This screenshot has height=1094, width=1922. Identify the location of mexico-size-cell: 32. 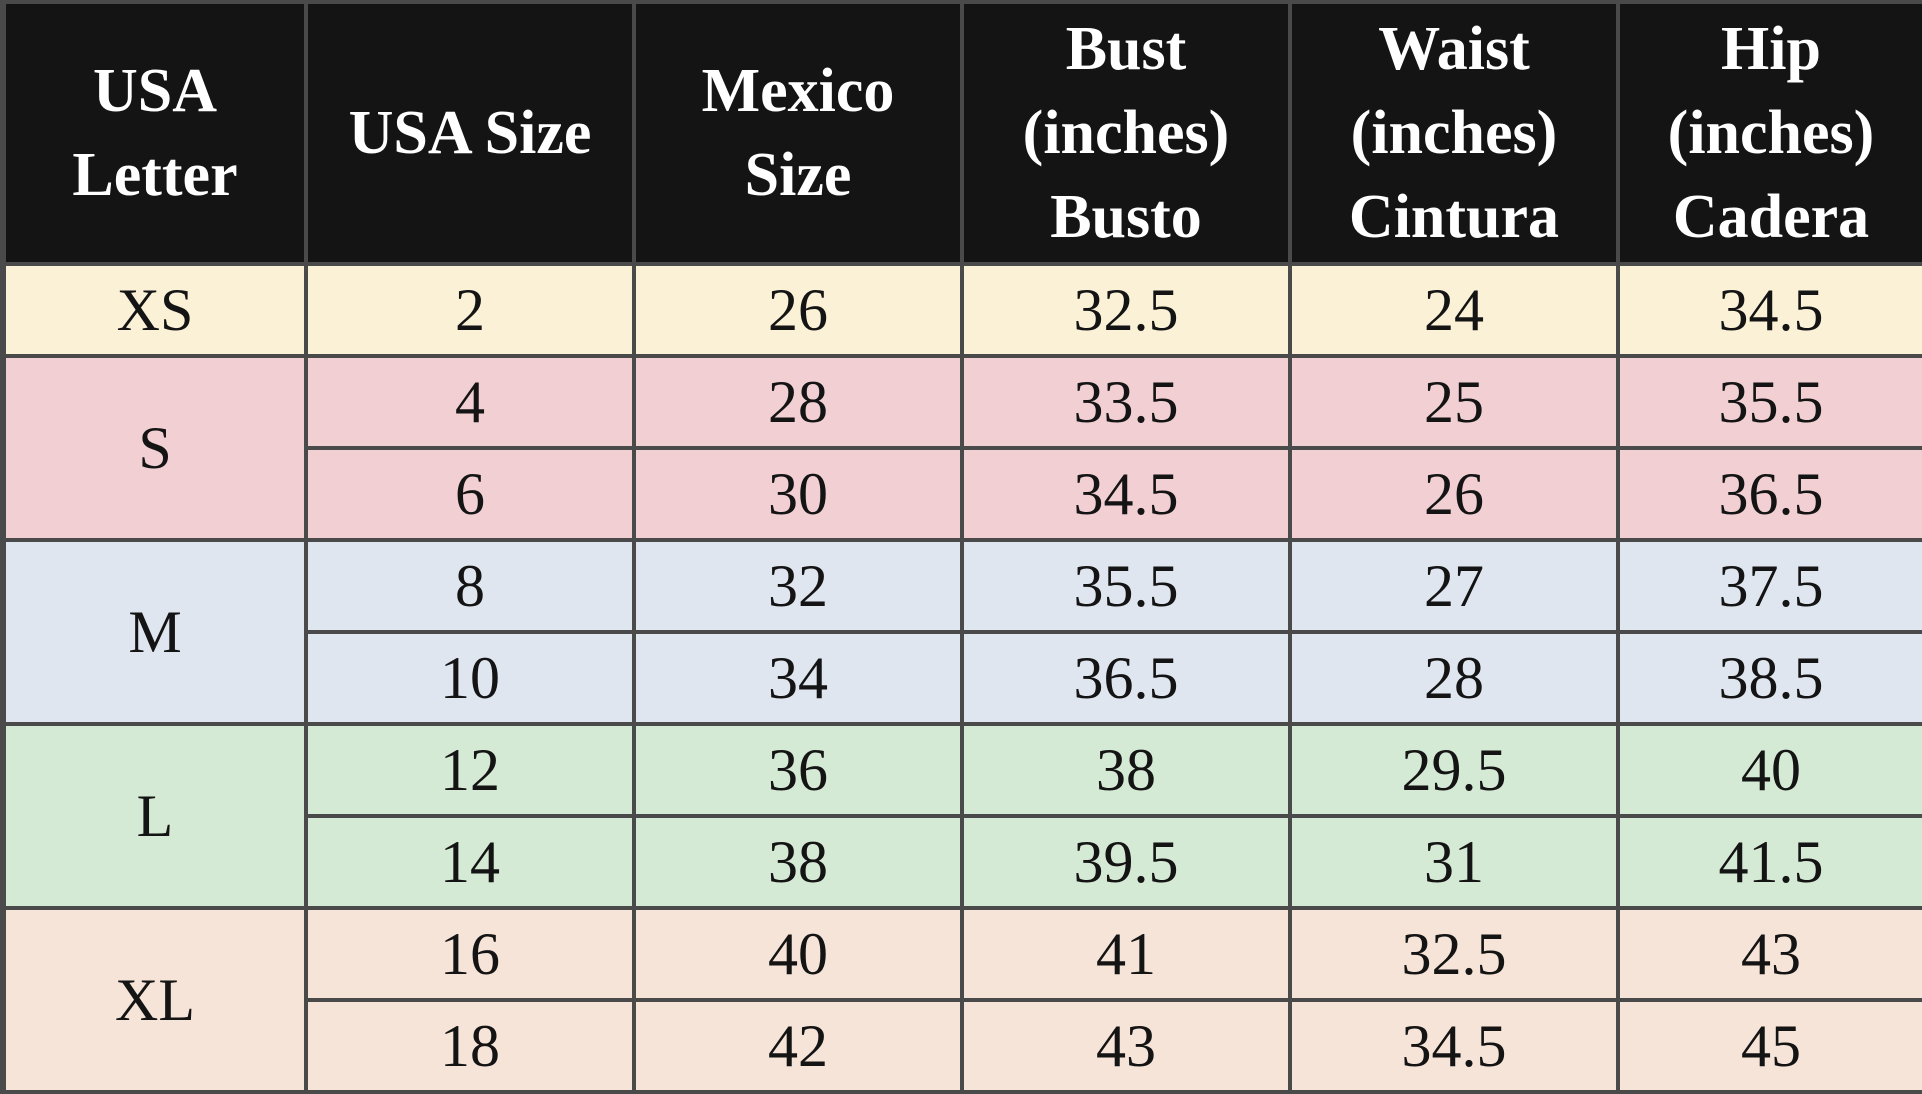
(800, 588).